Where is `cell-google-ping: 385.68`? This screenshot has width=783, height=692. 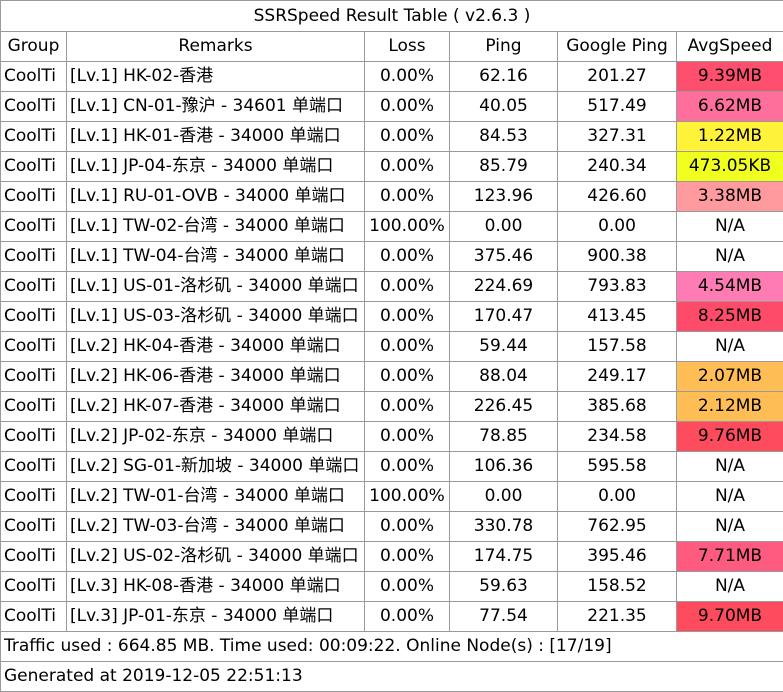
cell-google-ping: 385.68 is located at coordinates (617, 407).